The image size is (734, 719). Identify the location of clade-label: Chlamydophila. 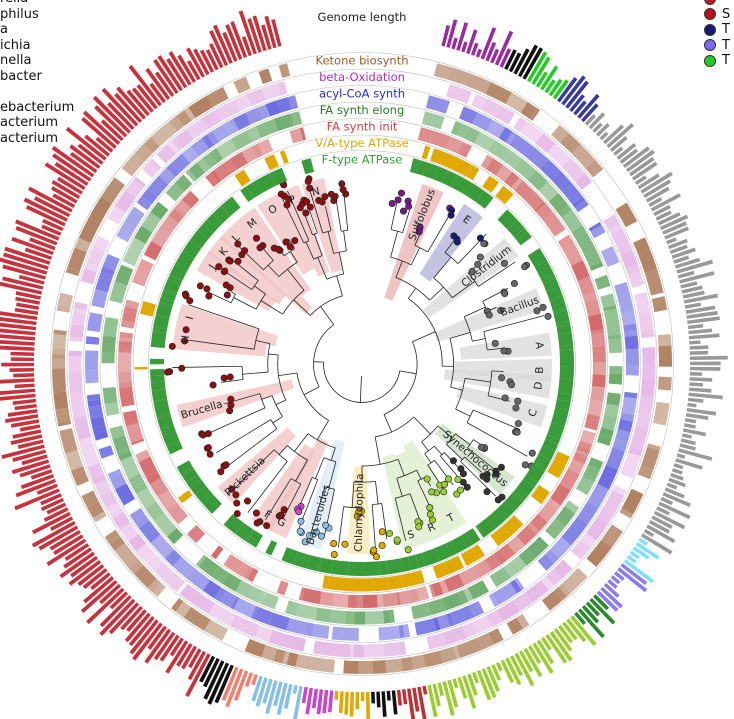
(359, 512).